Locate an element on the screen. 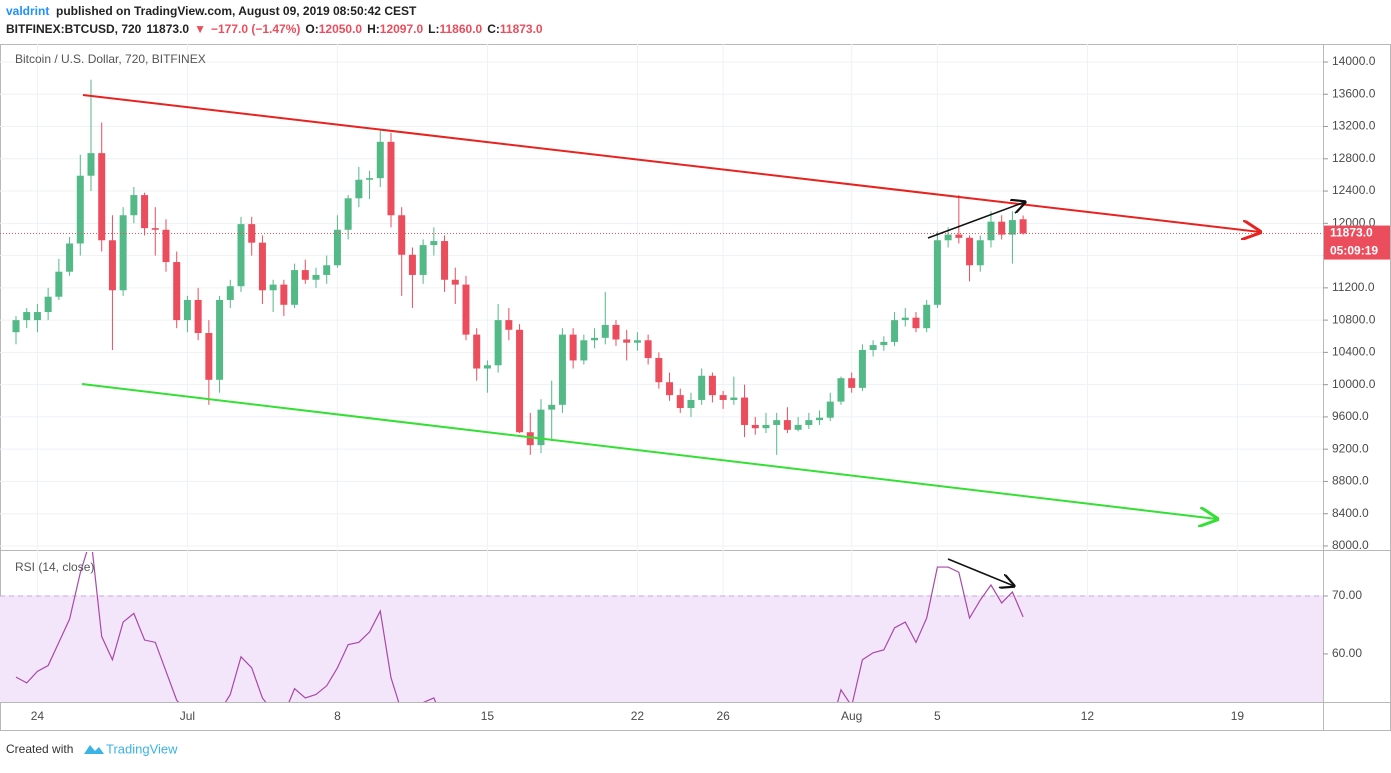 Image resolution: width=1391 pixels, height=773 pixels. y-tick-label: 10000.0 is located at coordinates (1354, 384).